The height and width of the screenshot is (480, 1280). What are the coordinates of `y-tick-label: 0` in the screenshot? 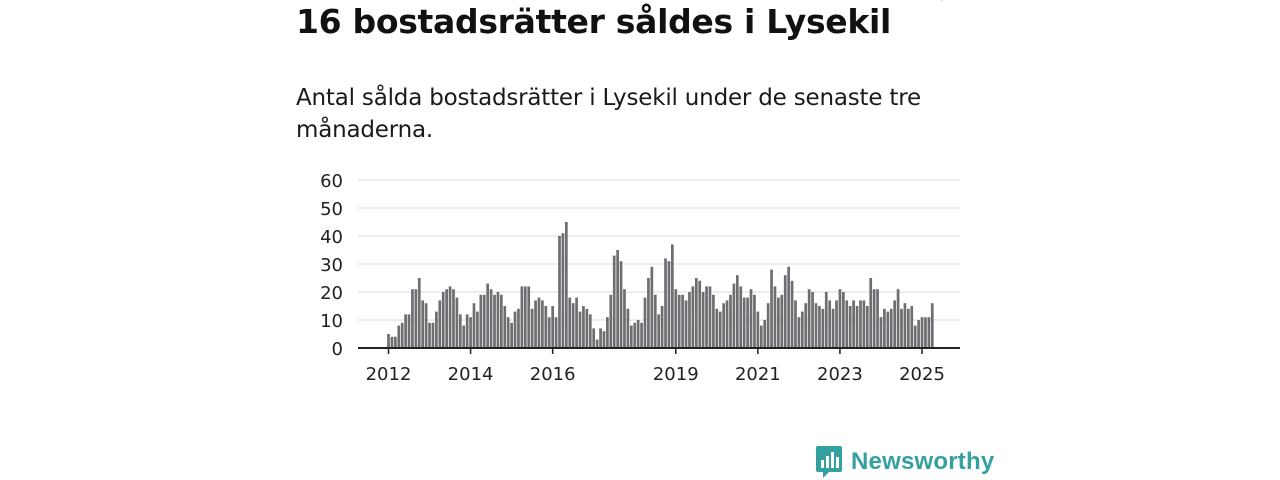 It's located at (337, 349).